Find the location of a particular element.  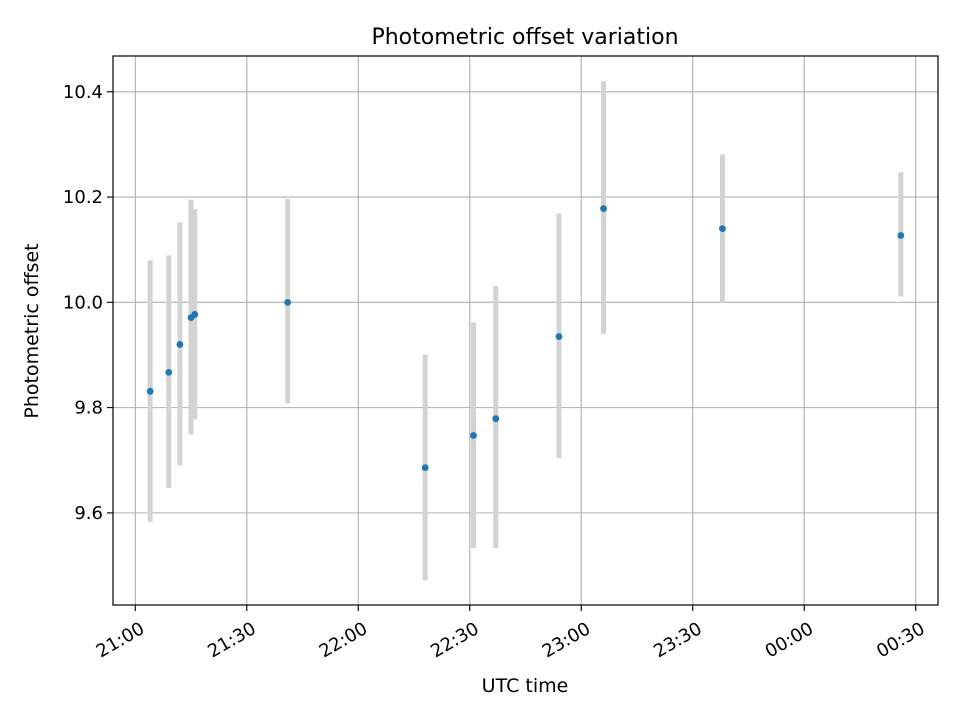

y-tick-label: 10.2 is located at coordinates (83, 197).